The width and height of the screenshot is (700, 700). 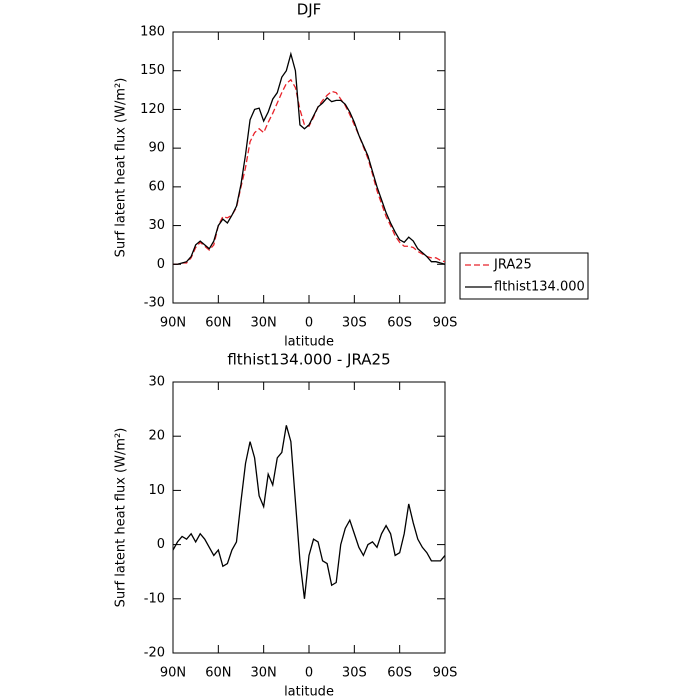 I want to click on legend-label: JRA25, so click(x=512, y=265).